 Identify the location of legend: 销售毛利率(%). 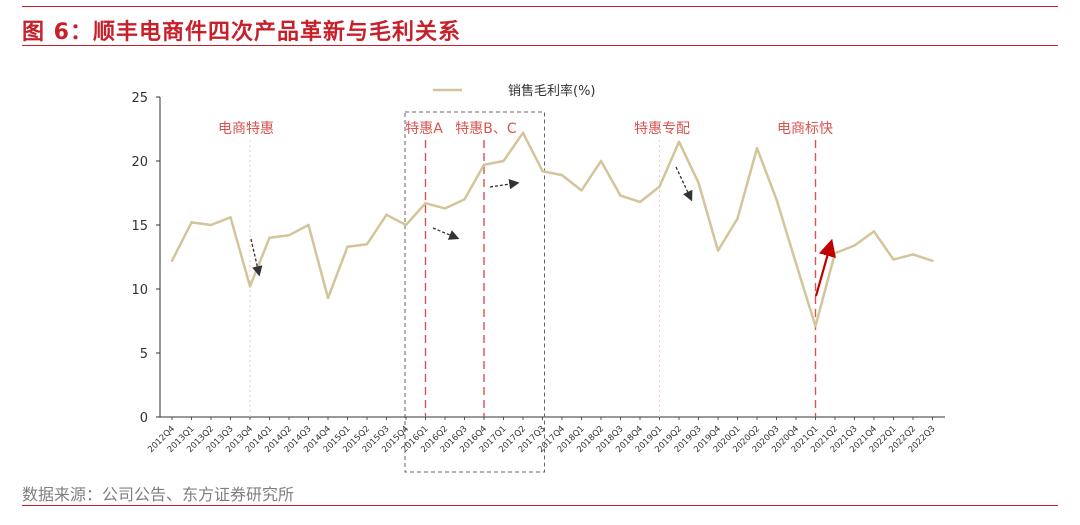
(514, 91).